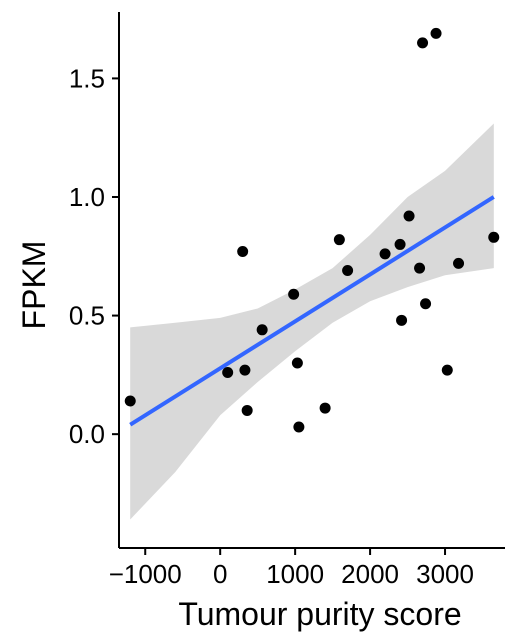  What do you see at coordinates (87, 316) in the screenshot?
I see `y-tick-label: 0.5` at bounding box center [87, 316].